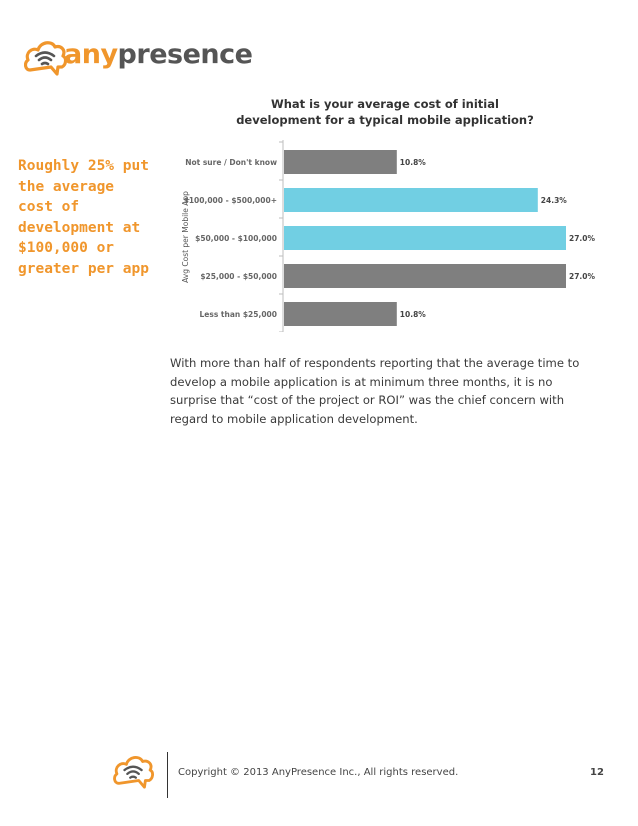 The image size is (638, 826). Describe the element at coordinates (91, 54) in the screenshot. I see `brand-name-any: any` at that location.